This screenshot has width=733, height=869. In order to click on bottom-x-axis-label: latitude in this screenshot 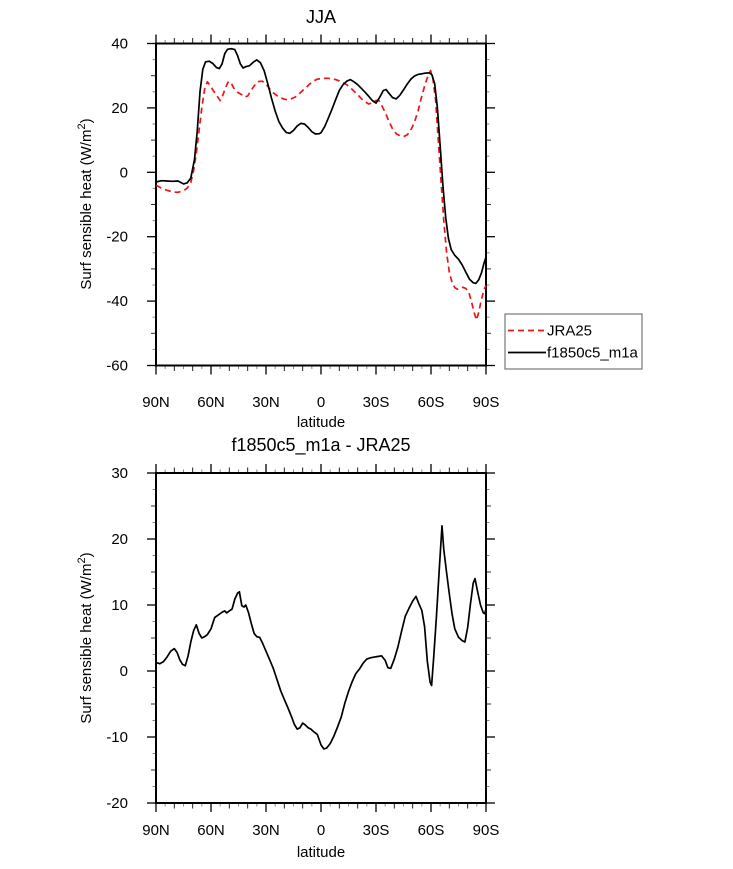, I will do `click(321, 852)`.